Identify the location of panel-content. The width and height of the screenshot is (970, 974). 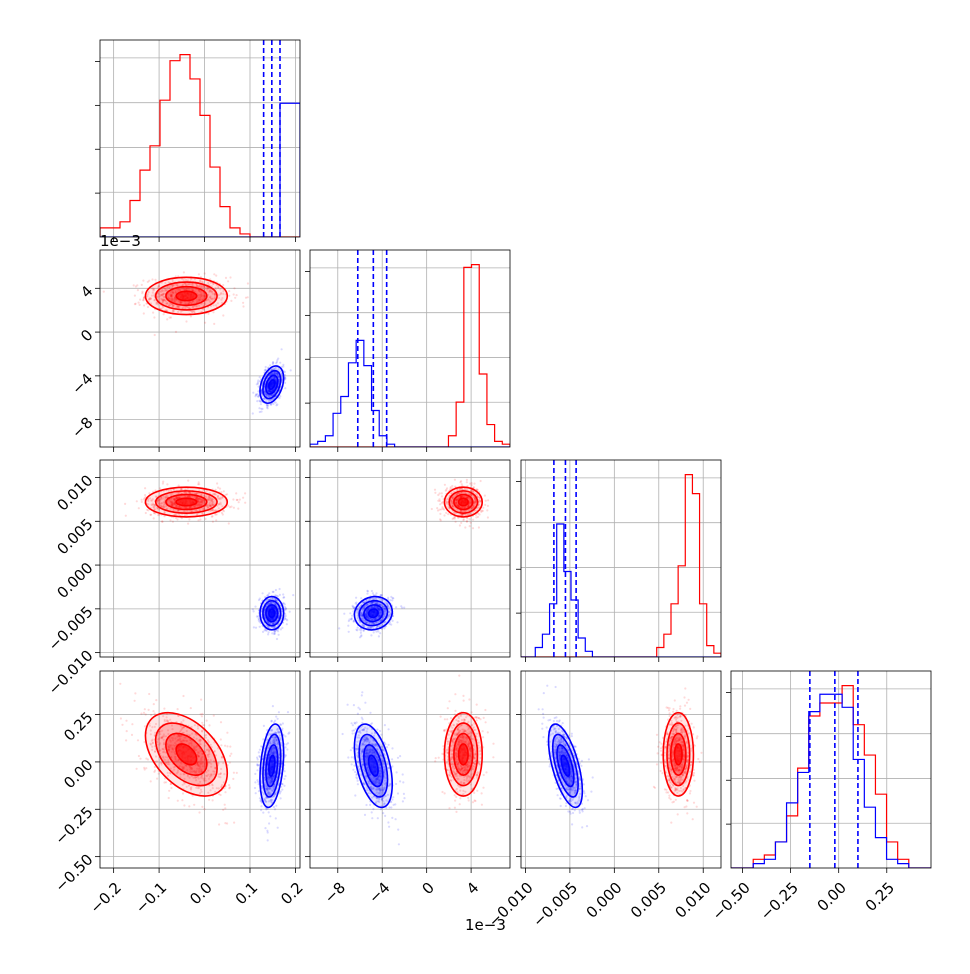
(621, 558).